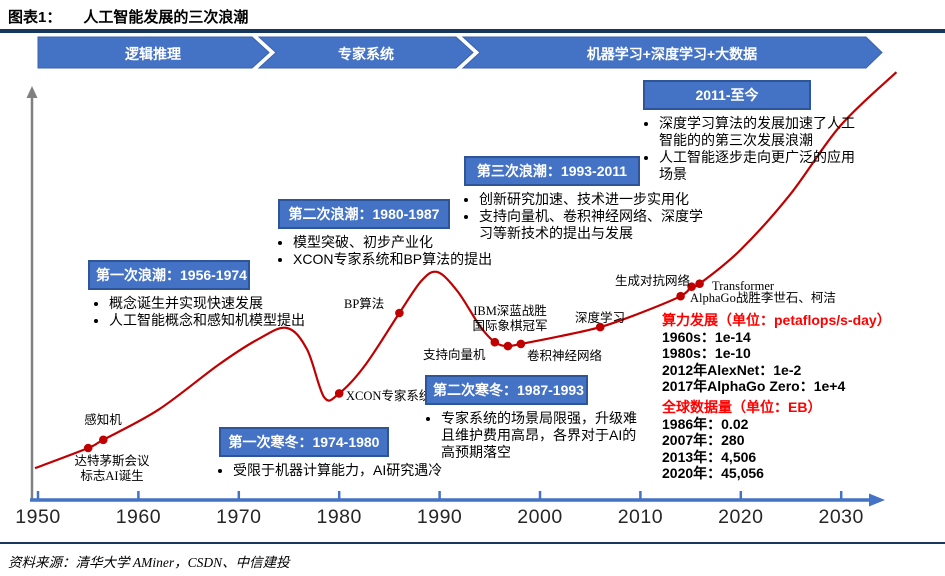  I want to click on callout-bullet: 模型突破、初步产业化, so click(412, 242).